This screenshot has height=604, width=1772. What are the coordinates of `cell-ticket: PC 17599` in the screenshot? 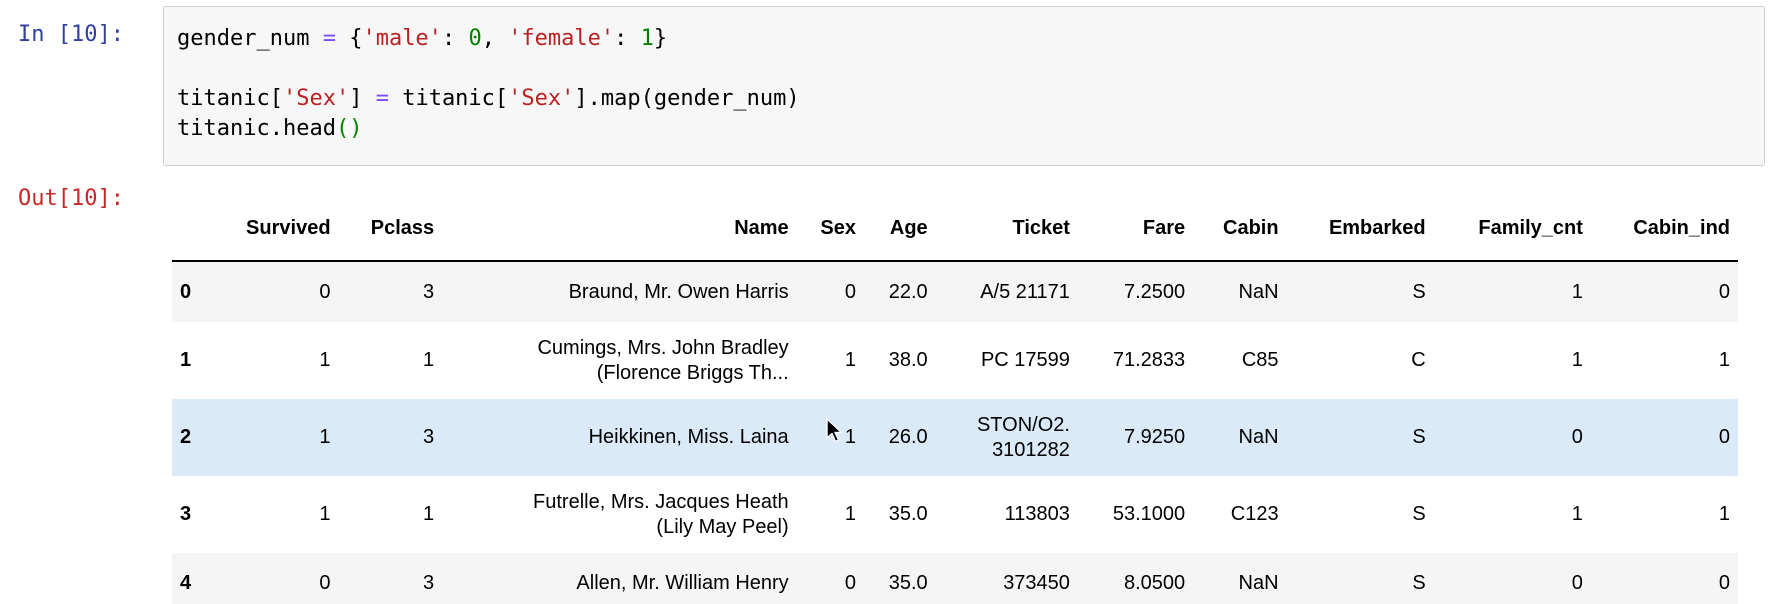 It's located at (1007, 360).